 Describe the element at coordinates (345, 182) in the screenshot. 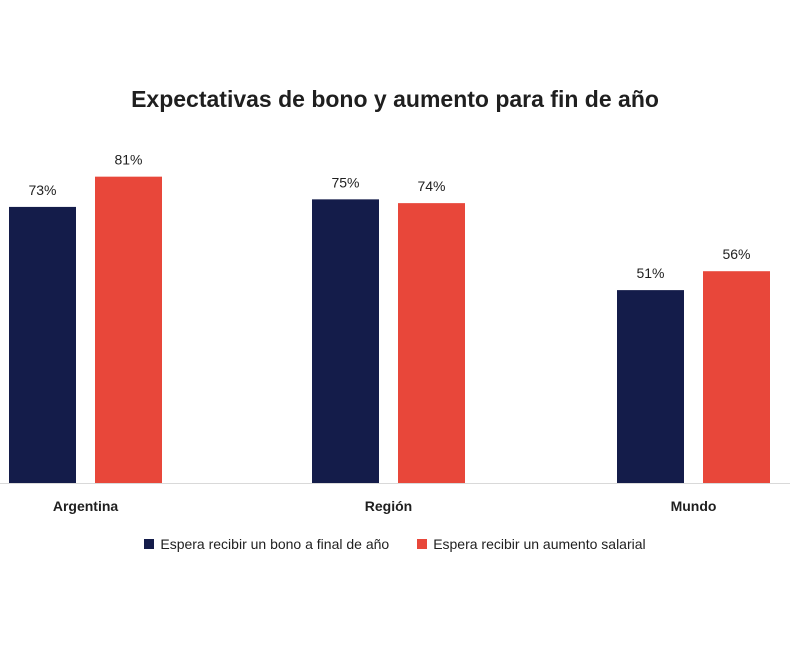

I see `data-label-1-0: 75%` at that location.